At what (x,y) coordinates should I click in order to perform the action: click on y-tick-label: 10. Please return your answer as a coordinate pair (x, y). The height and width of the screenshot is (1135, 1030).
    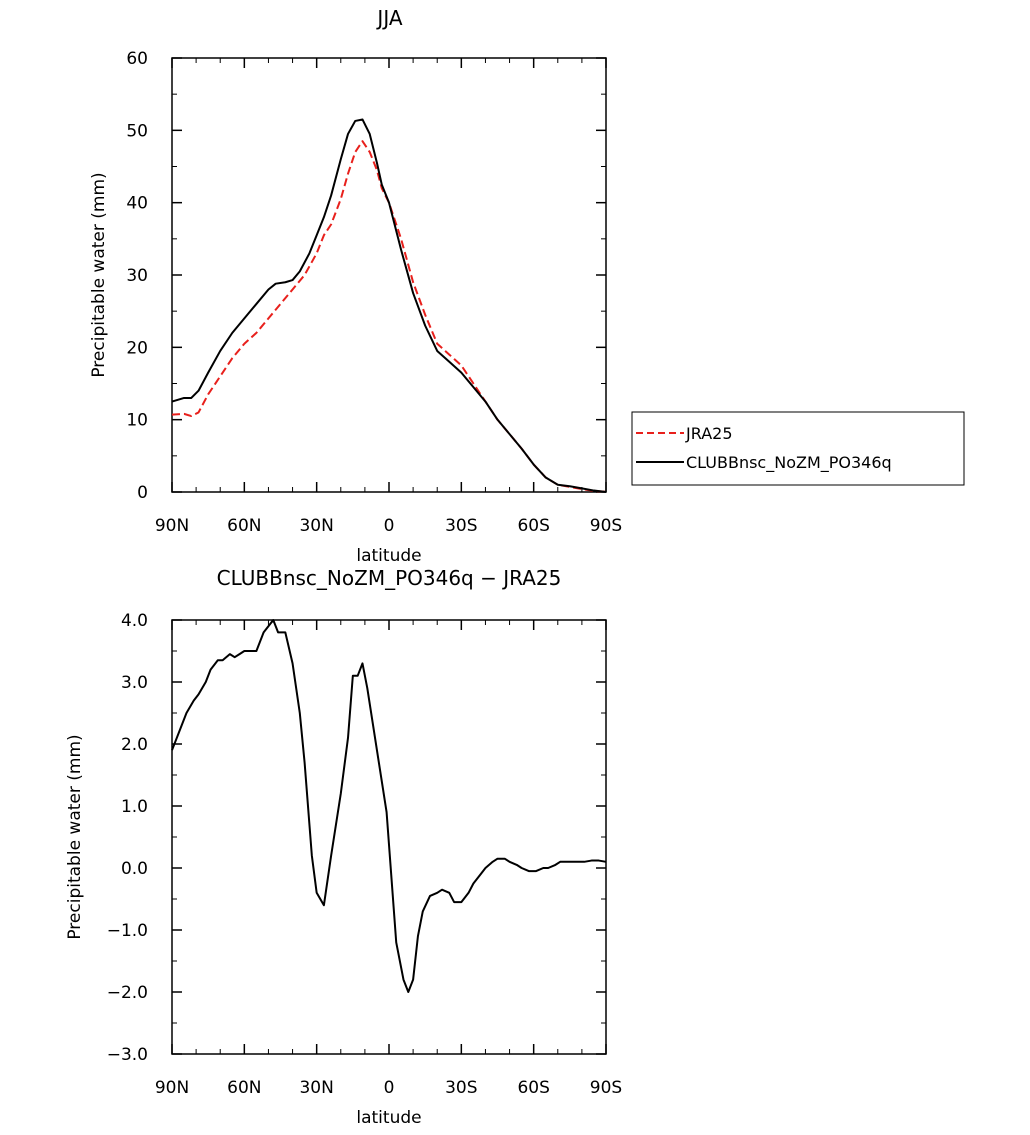
    Looking at the image, I should click on (137, 421).